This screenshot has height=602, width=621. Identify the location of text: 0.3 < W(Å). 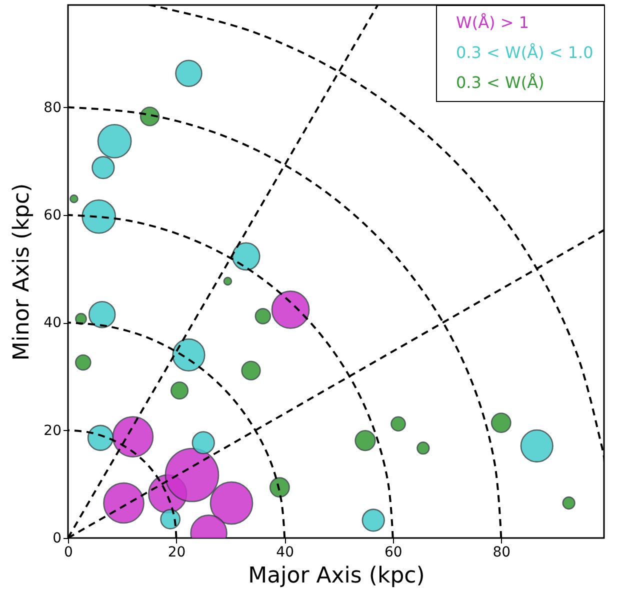
(500, 82).